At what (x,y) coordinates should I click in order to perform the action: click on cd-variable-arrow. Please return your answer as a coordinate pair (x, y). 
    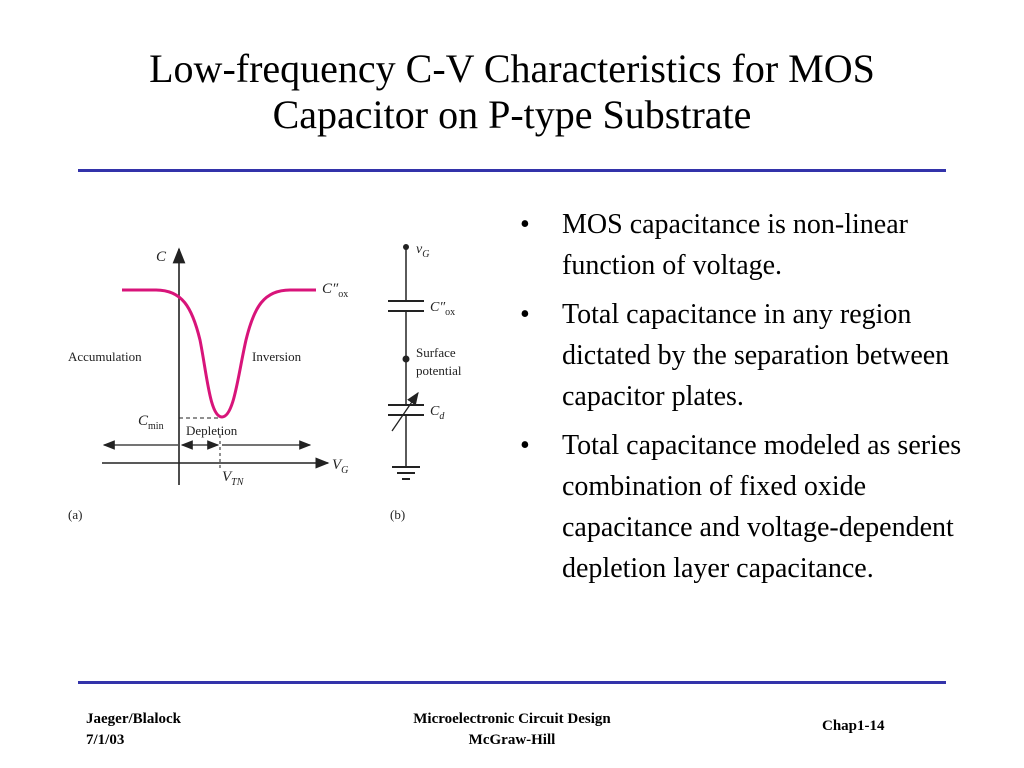
    Looking at the image, I should click on (405, 411).